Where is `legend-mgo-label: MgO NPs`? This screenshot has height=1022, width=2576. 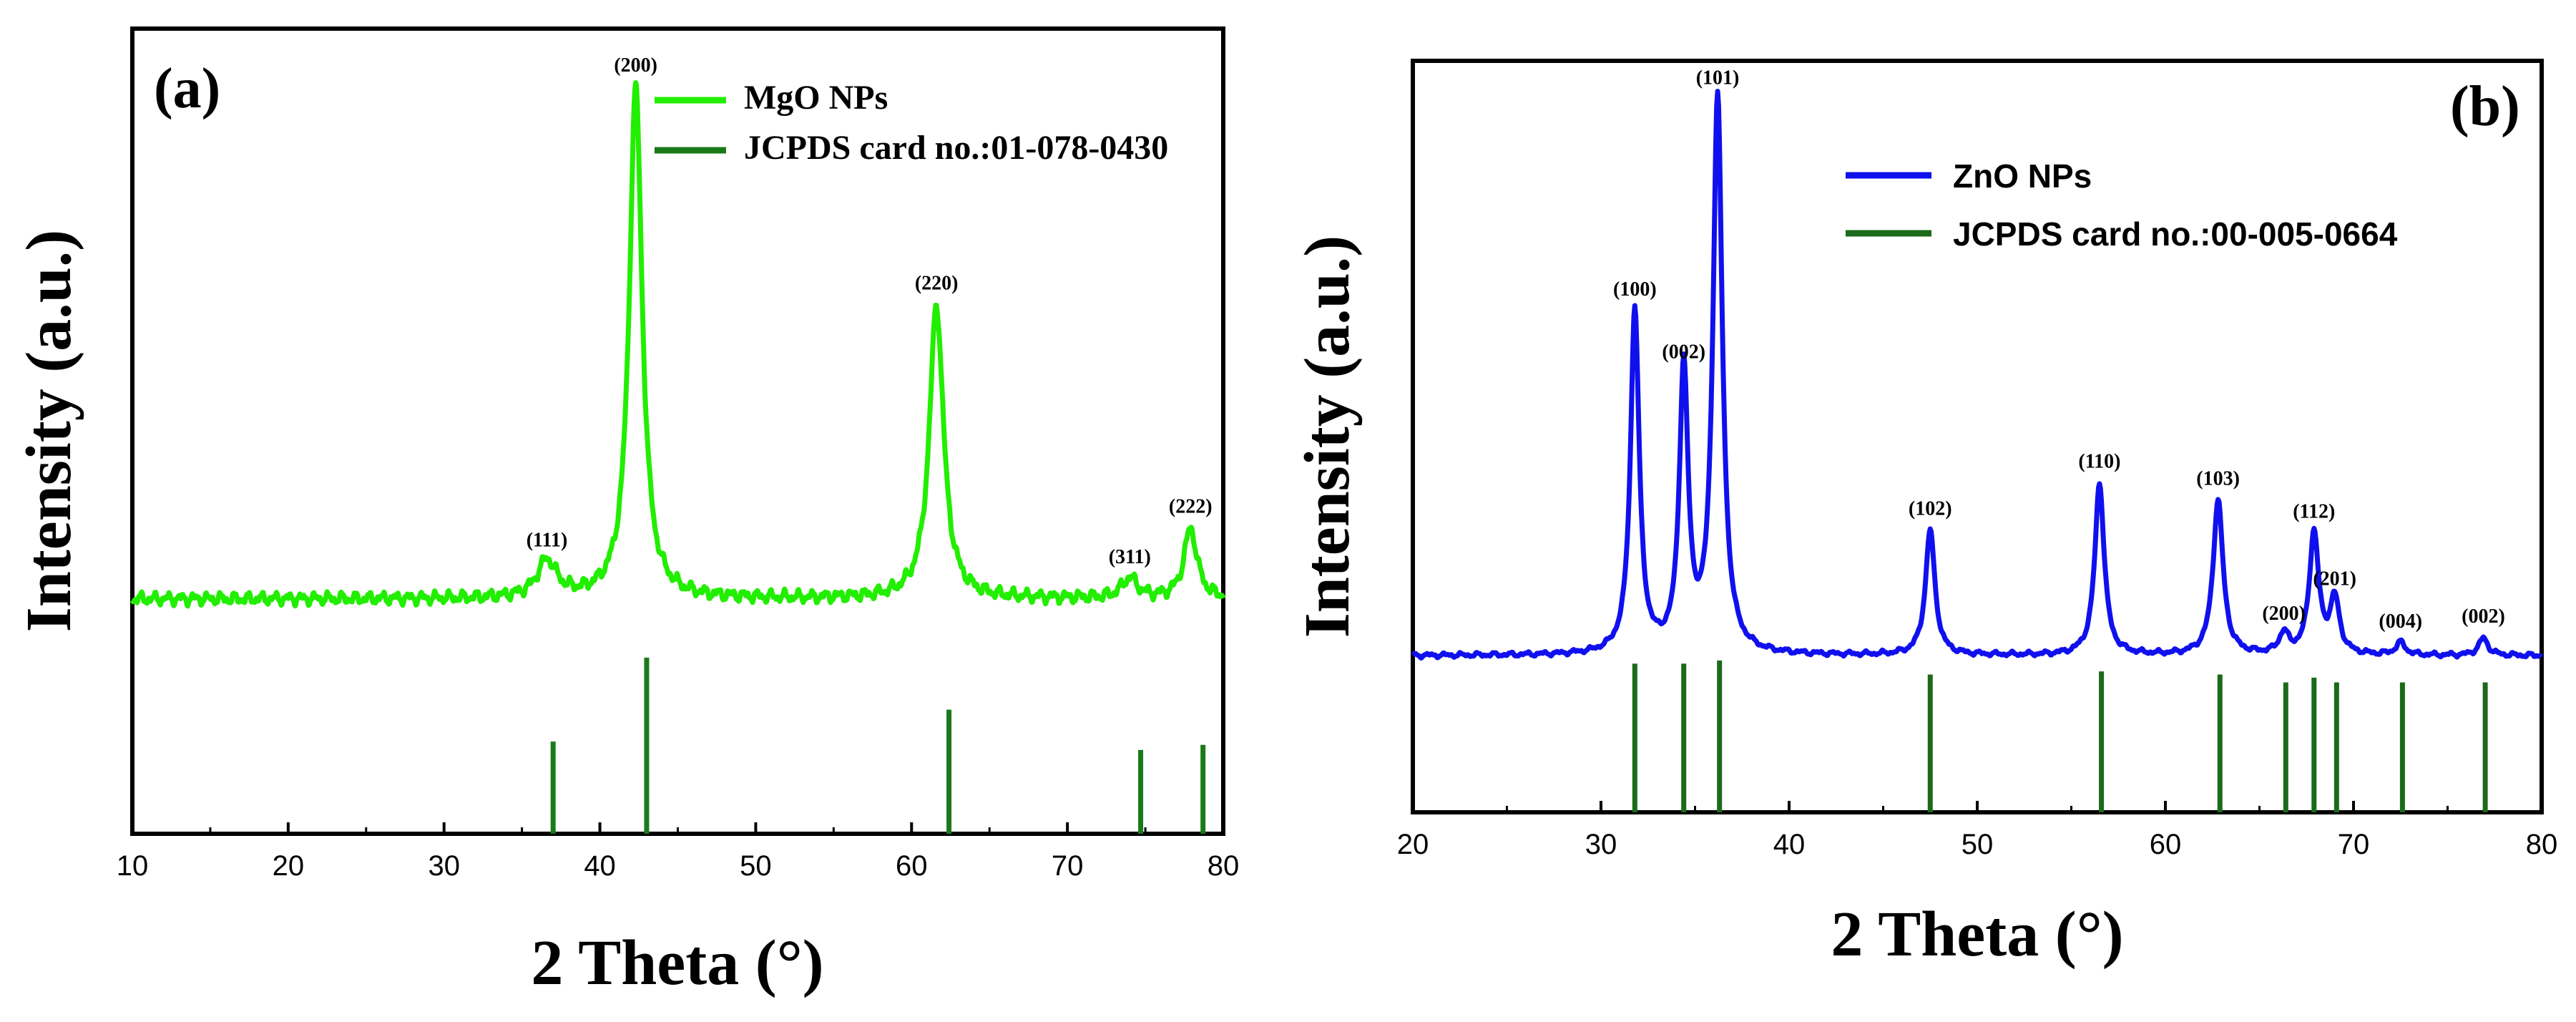
legend-mgo-label: MgO NPs is located at coordinates (816, 98).